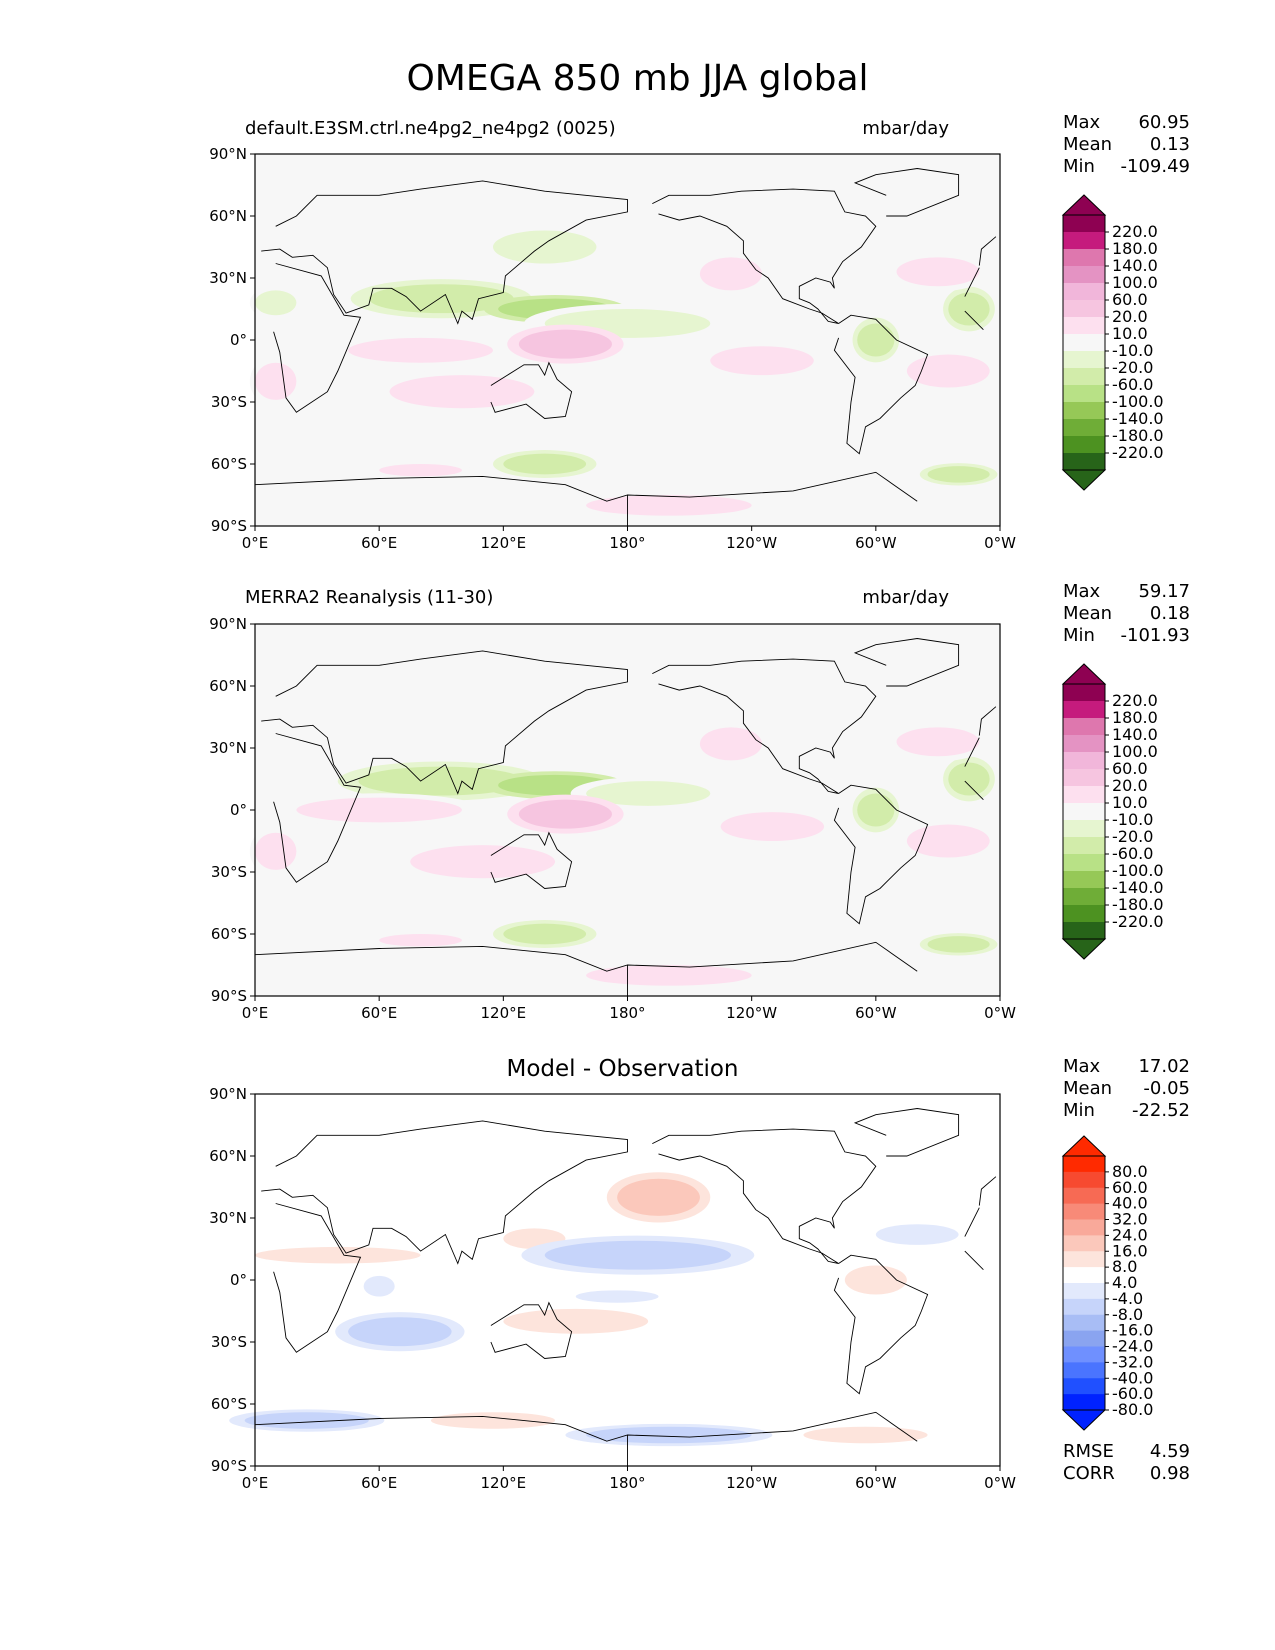 This screenshot has width=1275, height=1650. Describe the element at coordinates (628, 338) in the screenshot. I see `coastline-africa` at that location.